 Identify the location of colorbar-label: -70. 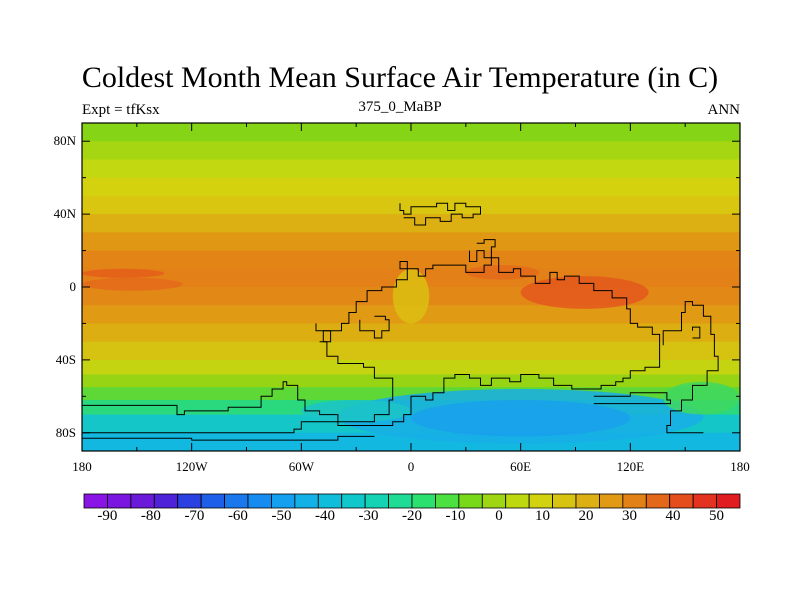
(194, 516).